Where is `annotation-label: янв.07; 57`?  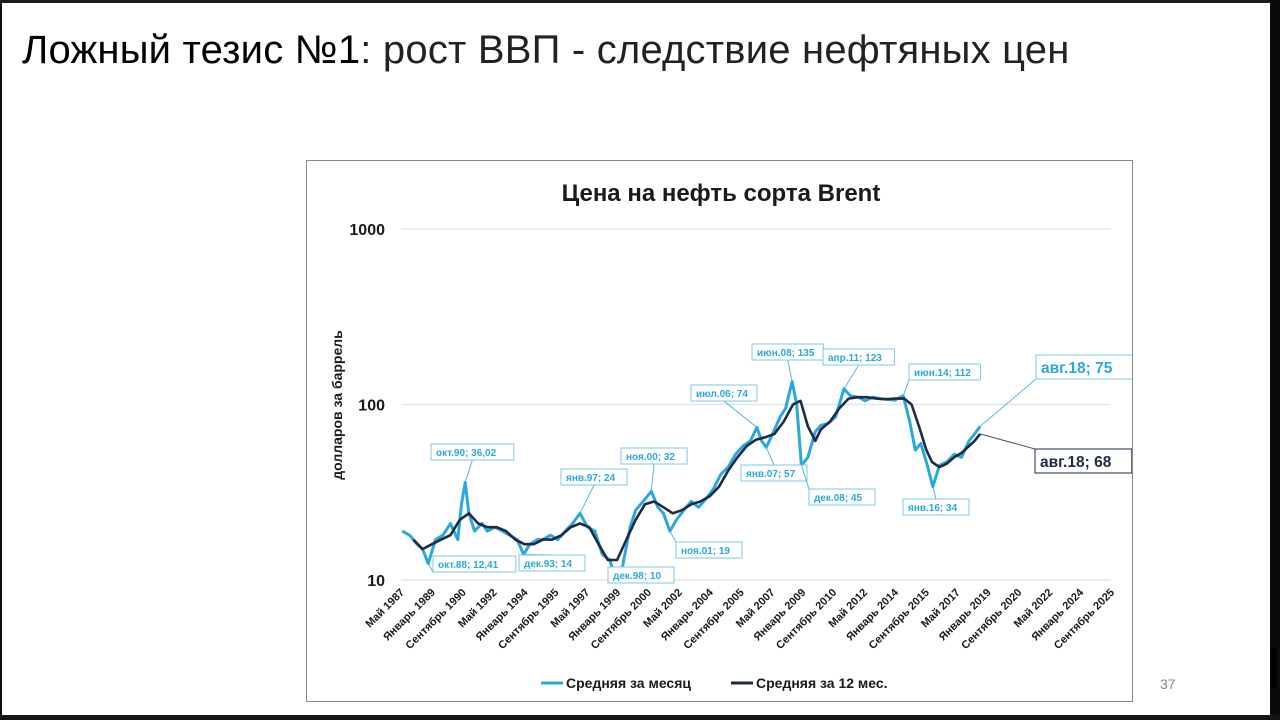
annotation-label: янв.07; 57 is located at coordinates (771, 474).